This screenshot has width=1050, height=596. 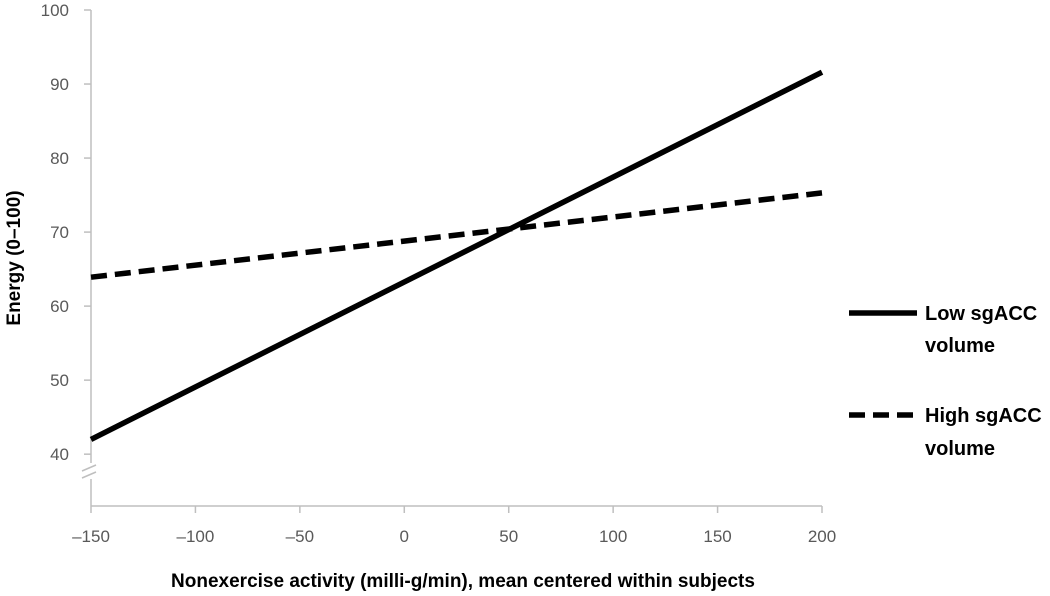 I want to click on legend-label-high-line2: volume, so click(x=960, y=449).